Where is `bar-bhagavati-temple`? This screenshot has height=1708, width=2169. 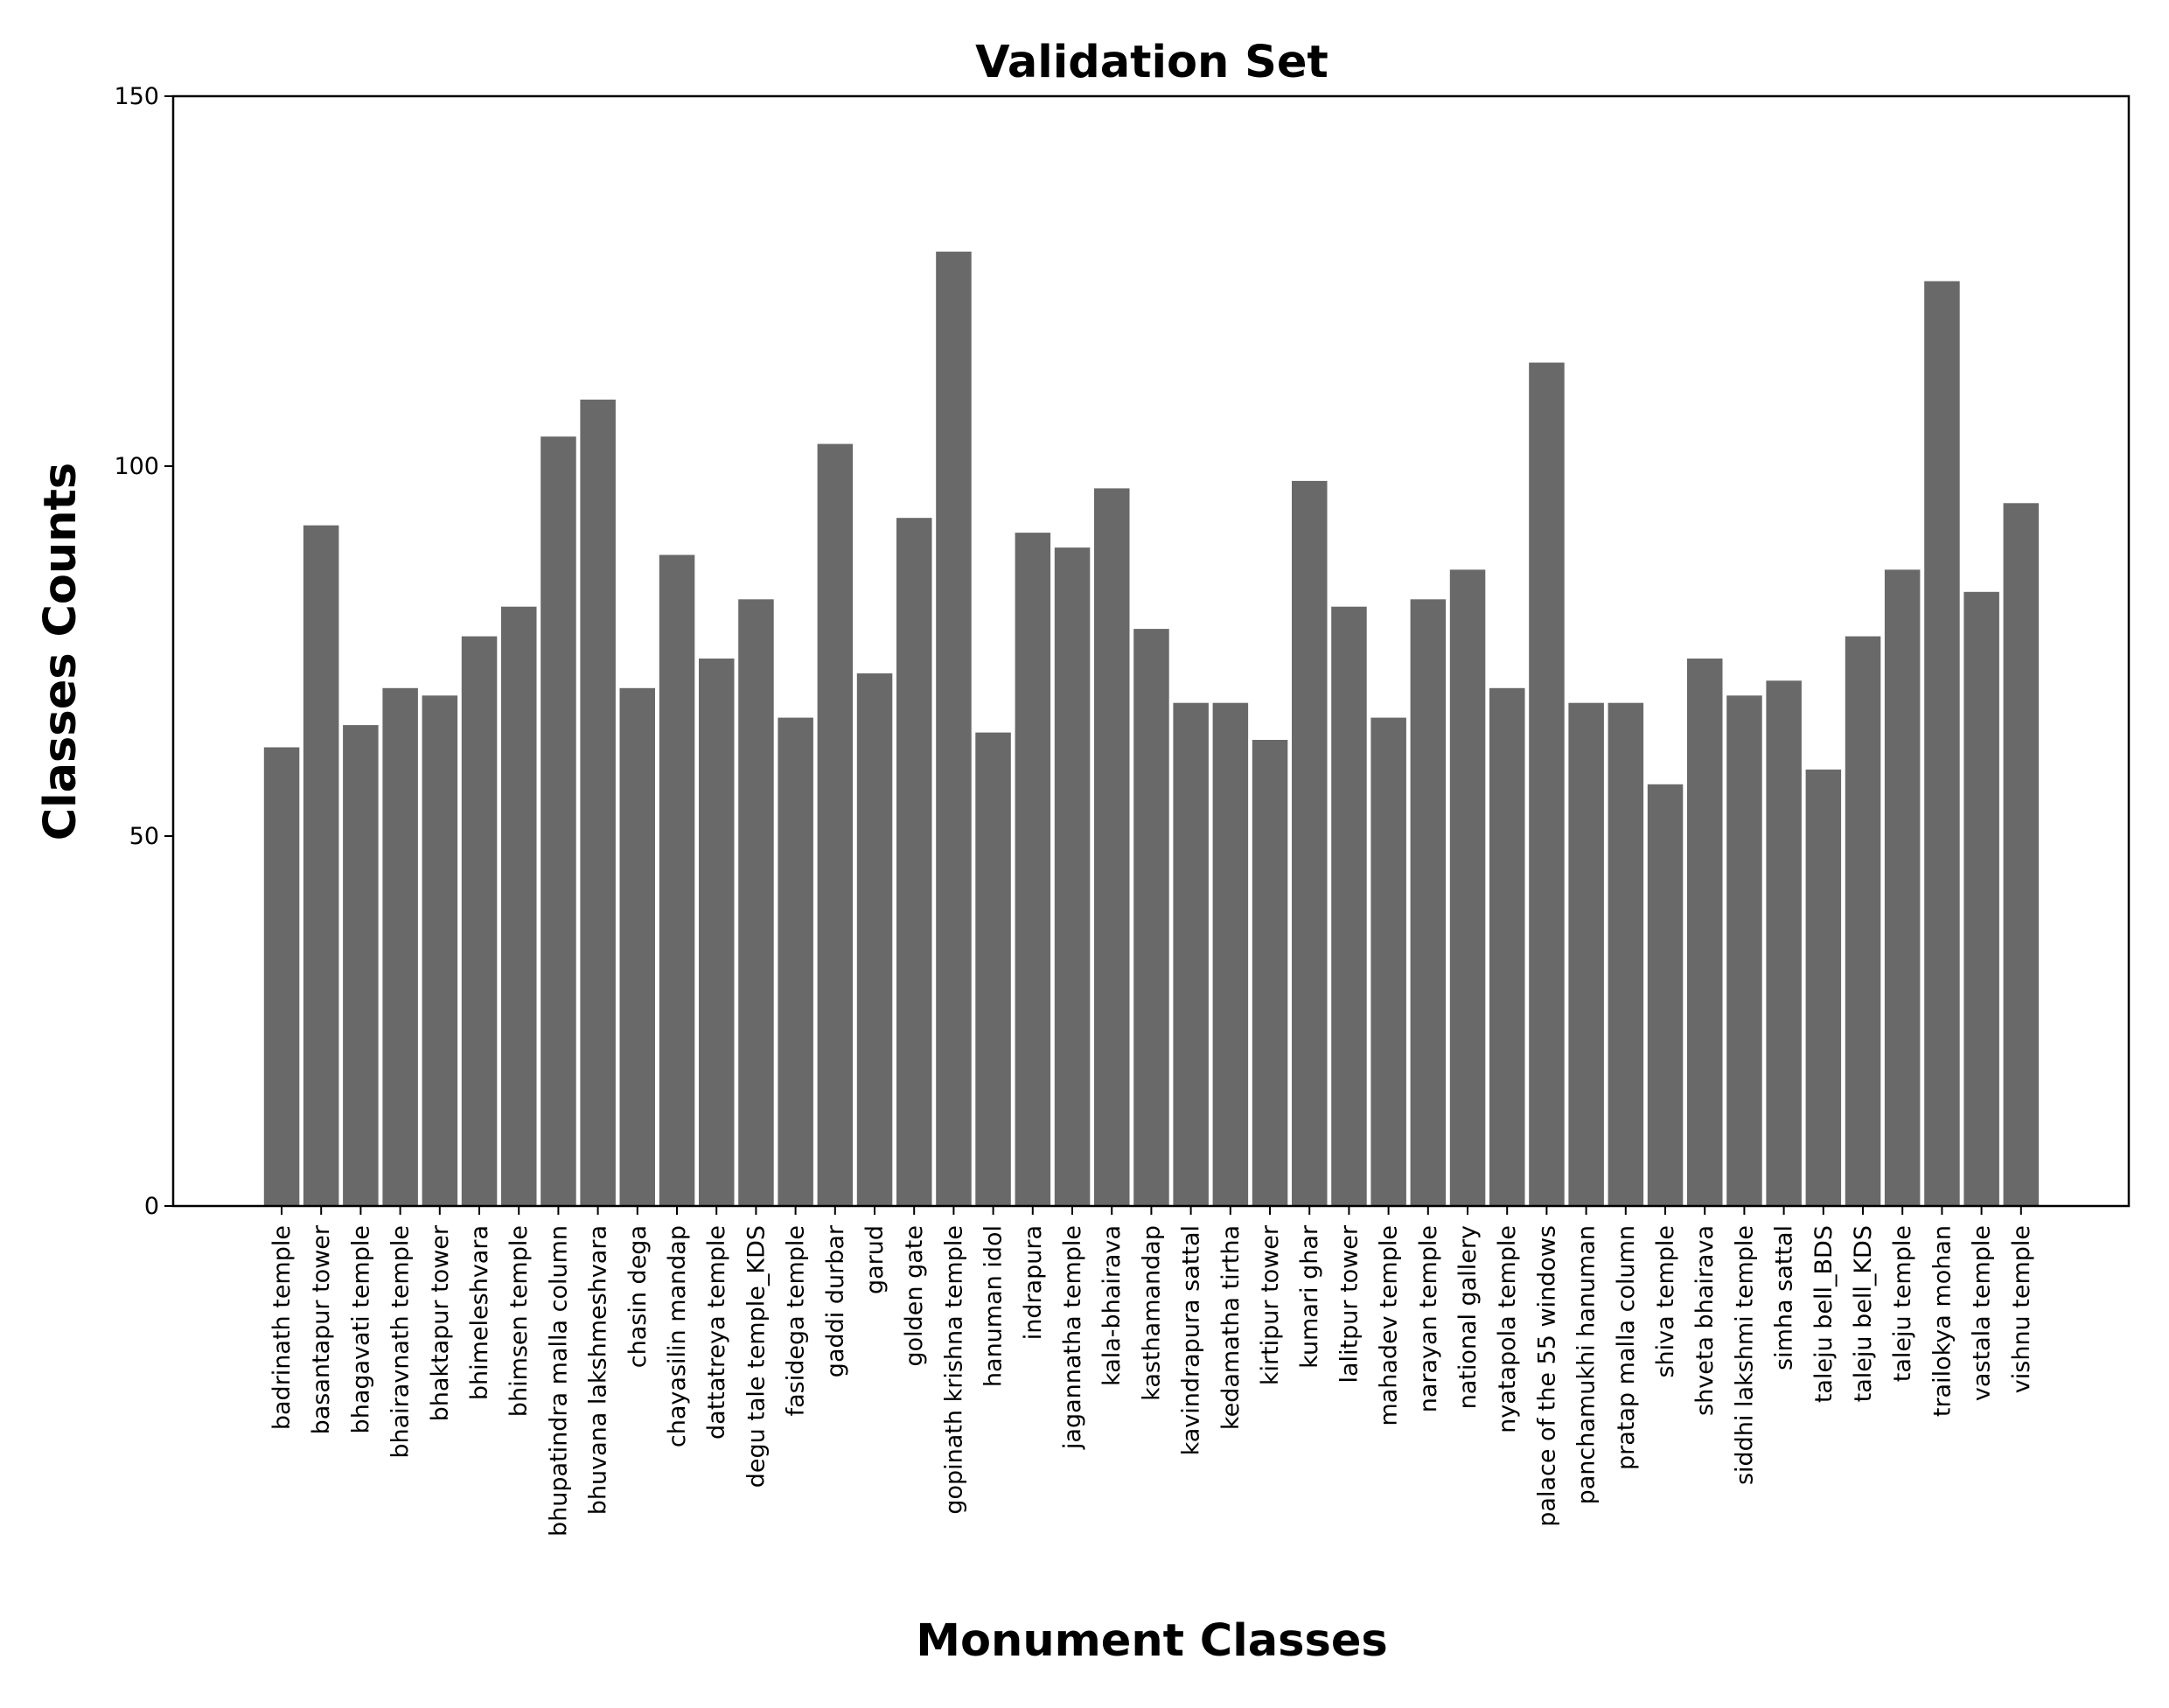
bar-bhagavati-temple is located at coordinates (361, 965).